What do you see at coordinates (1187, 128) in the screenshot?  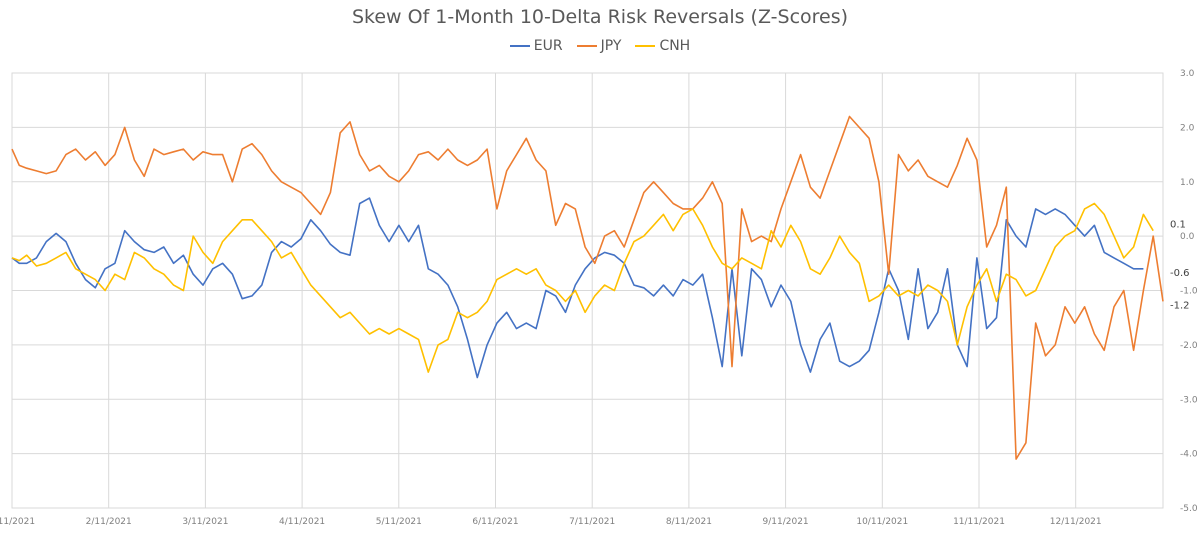 I see `y-tick-label: 2.0` at bounding box center [1187, 128].